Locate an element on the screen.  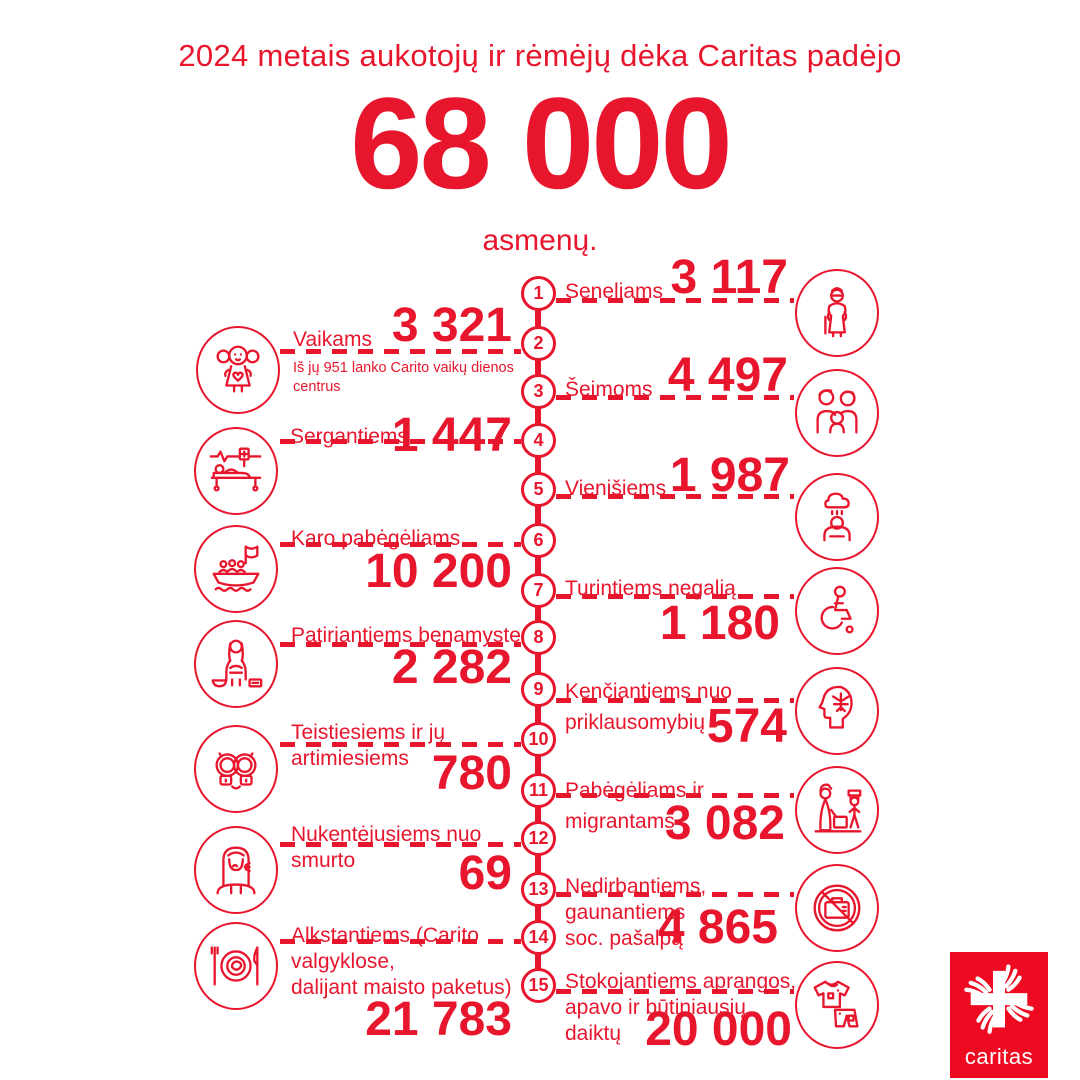
item-value: 2 282 is located at coordinates (451, 667).